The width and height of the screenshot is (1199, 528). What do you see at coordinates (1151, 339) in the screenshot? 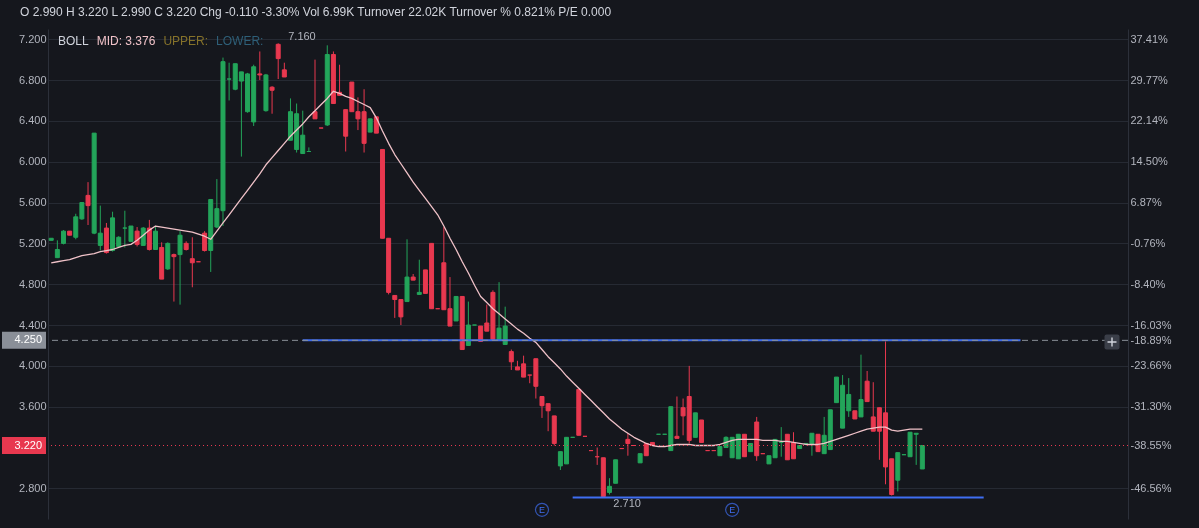
I see `y2-tick-label: -18.89%` at bounding box center [1151, 339].